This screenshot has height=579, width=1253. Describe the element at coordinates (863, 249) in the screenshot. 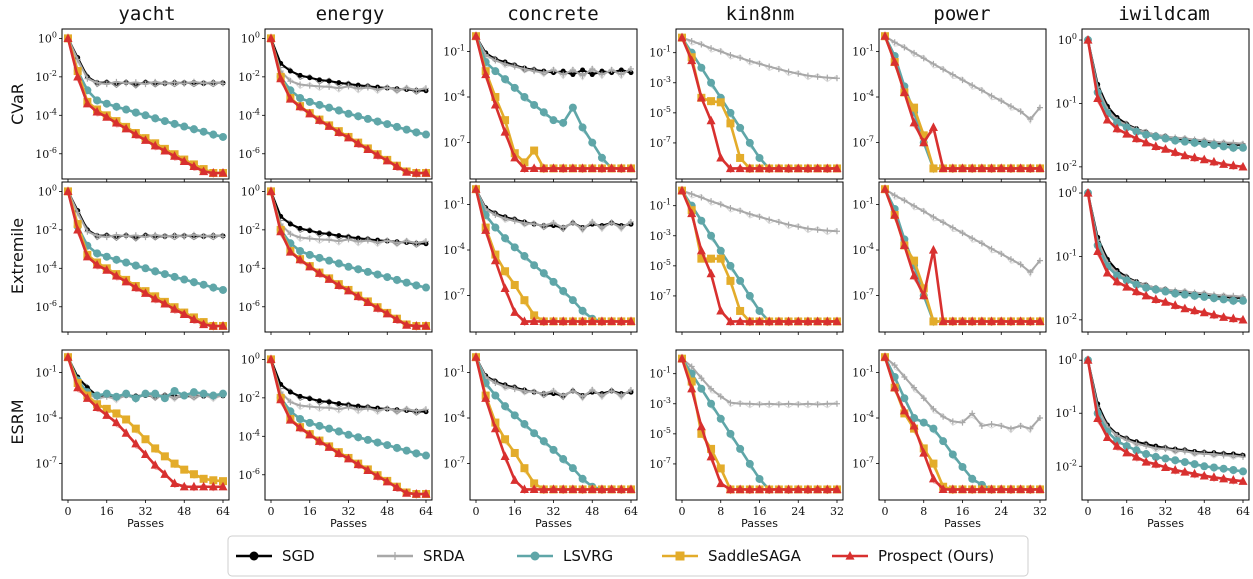

I see `y-tick-label: 10⁻⁴` at that location.